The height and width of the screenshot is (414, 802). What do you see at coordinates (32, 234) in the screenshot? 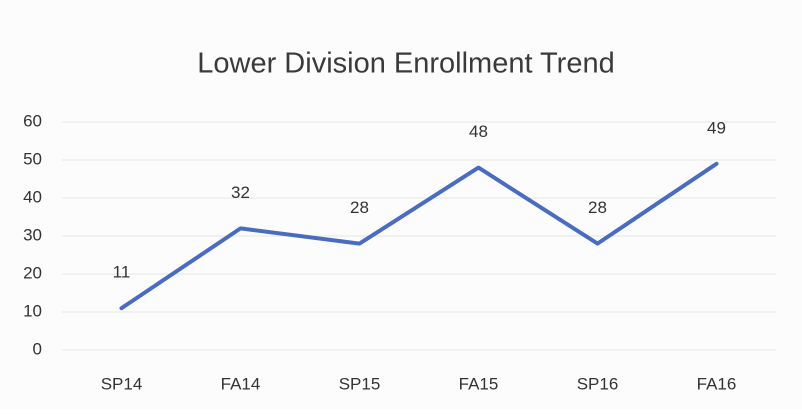
I see `y-tick-label: 30` at bounding box center [32, 234].